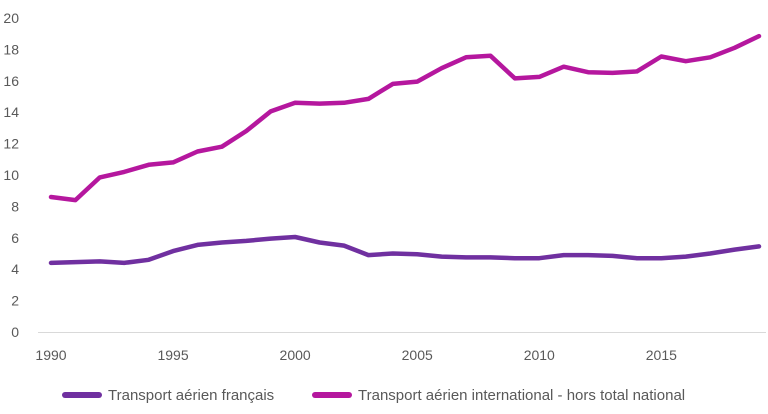  What do you see at coordinates (15, 301) in the screenshot?
I see `y-tick-label: 2` at bounding box center [15, 301].